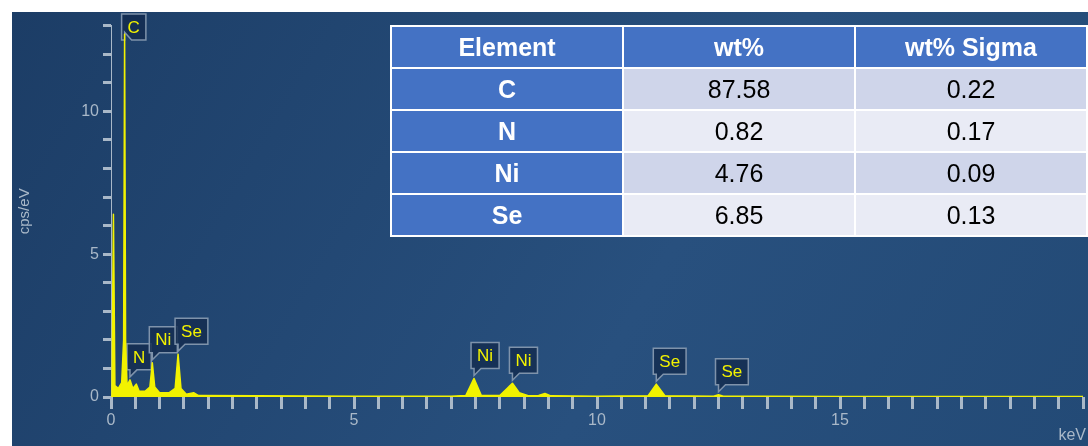 This screenshot has height=446, width=1088. What do you see at coordinates (971, 173) in the screenshot?
I see `data-label: 0.09` at bounding box center [971, 173].